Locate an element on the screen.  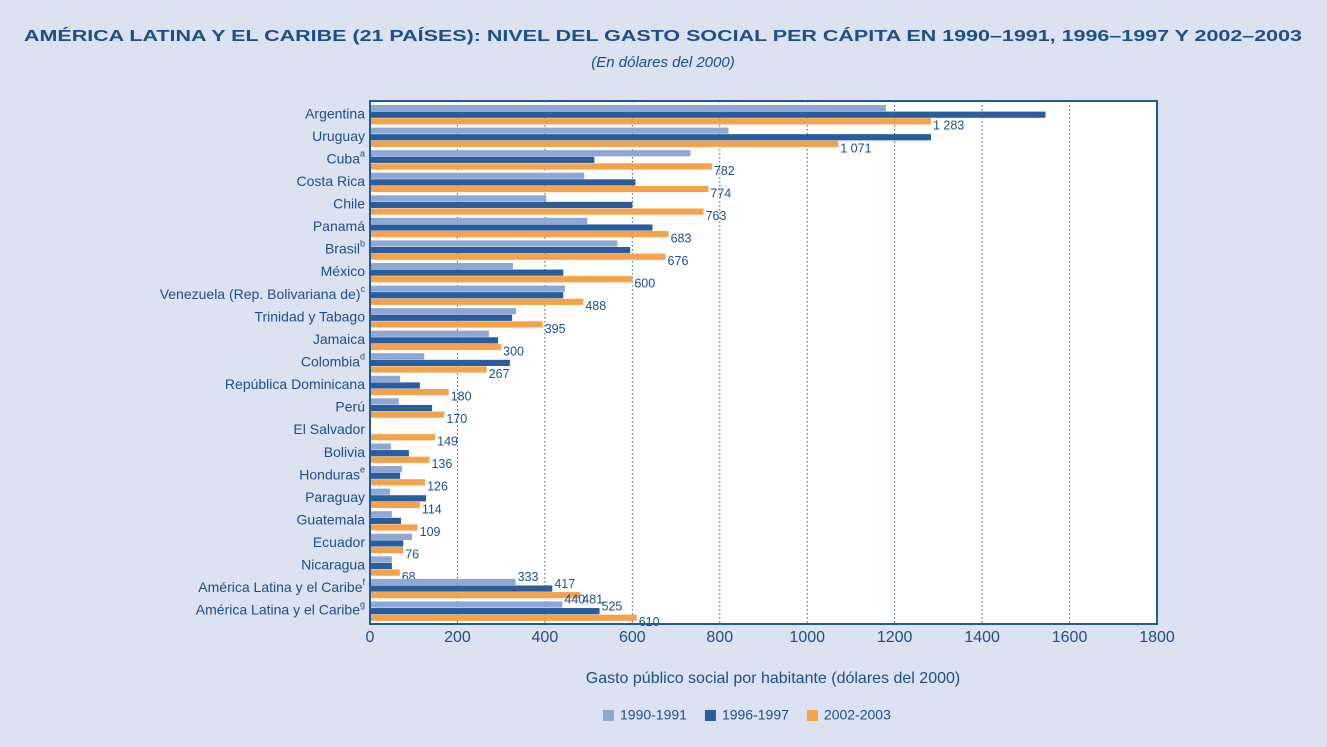
legend-label: 1996-1997 is located at coordinates (755, 715).